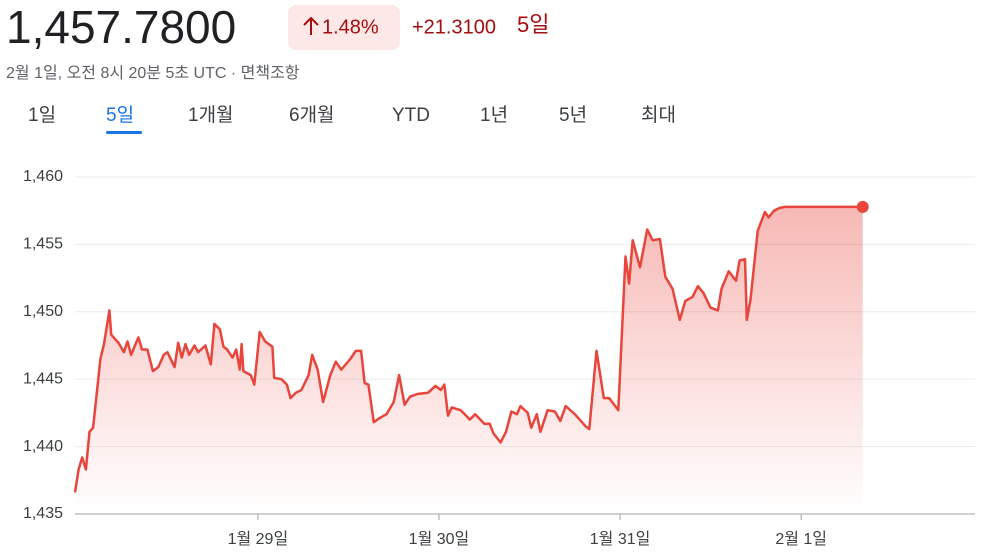  Describe the element at coordinates (862, 206) in the screenshot. I see `last-point` at that location.